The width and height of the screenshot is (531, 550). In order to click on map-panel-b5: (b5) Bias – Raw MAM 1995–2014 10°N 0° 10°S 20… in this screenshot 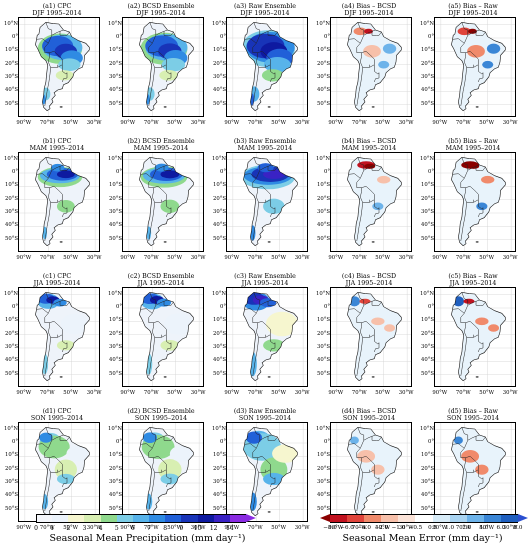, I will do `click(470, 202)`.